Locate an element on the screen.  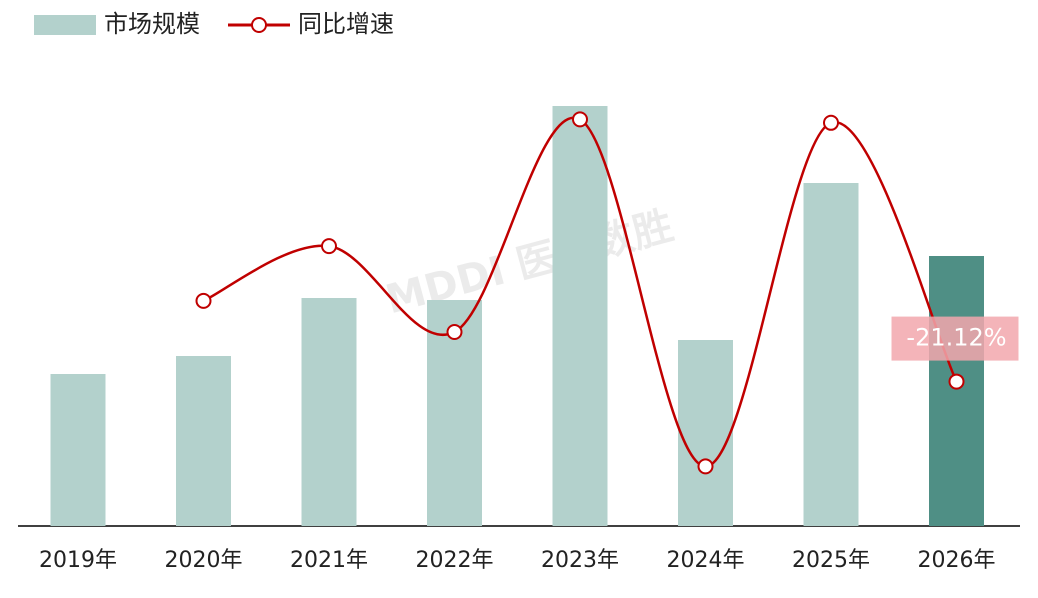
x-tick-label: 2024年 is located at coordinates (706, 560).